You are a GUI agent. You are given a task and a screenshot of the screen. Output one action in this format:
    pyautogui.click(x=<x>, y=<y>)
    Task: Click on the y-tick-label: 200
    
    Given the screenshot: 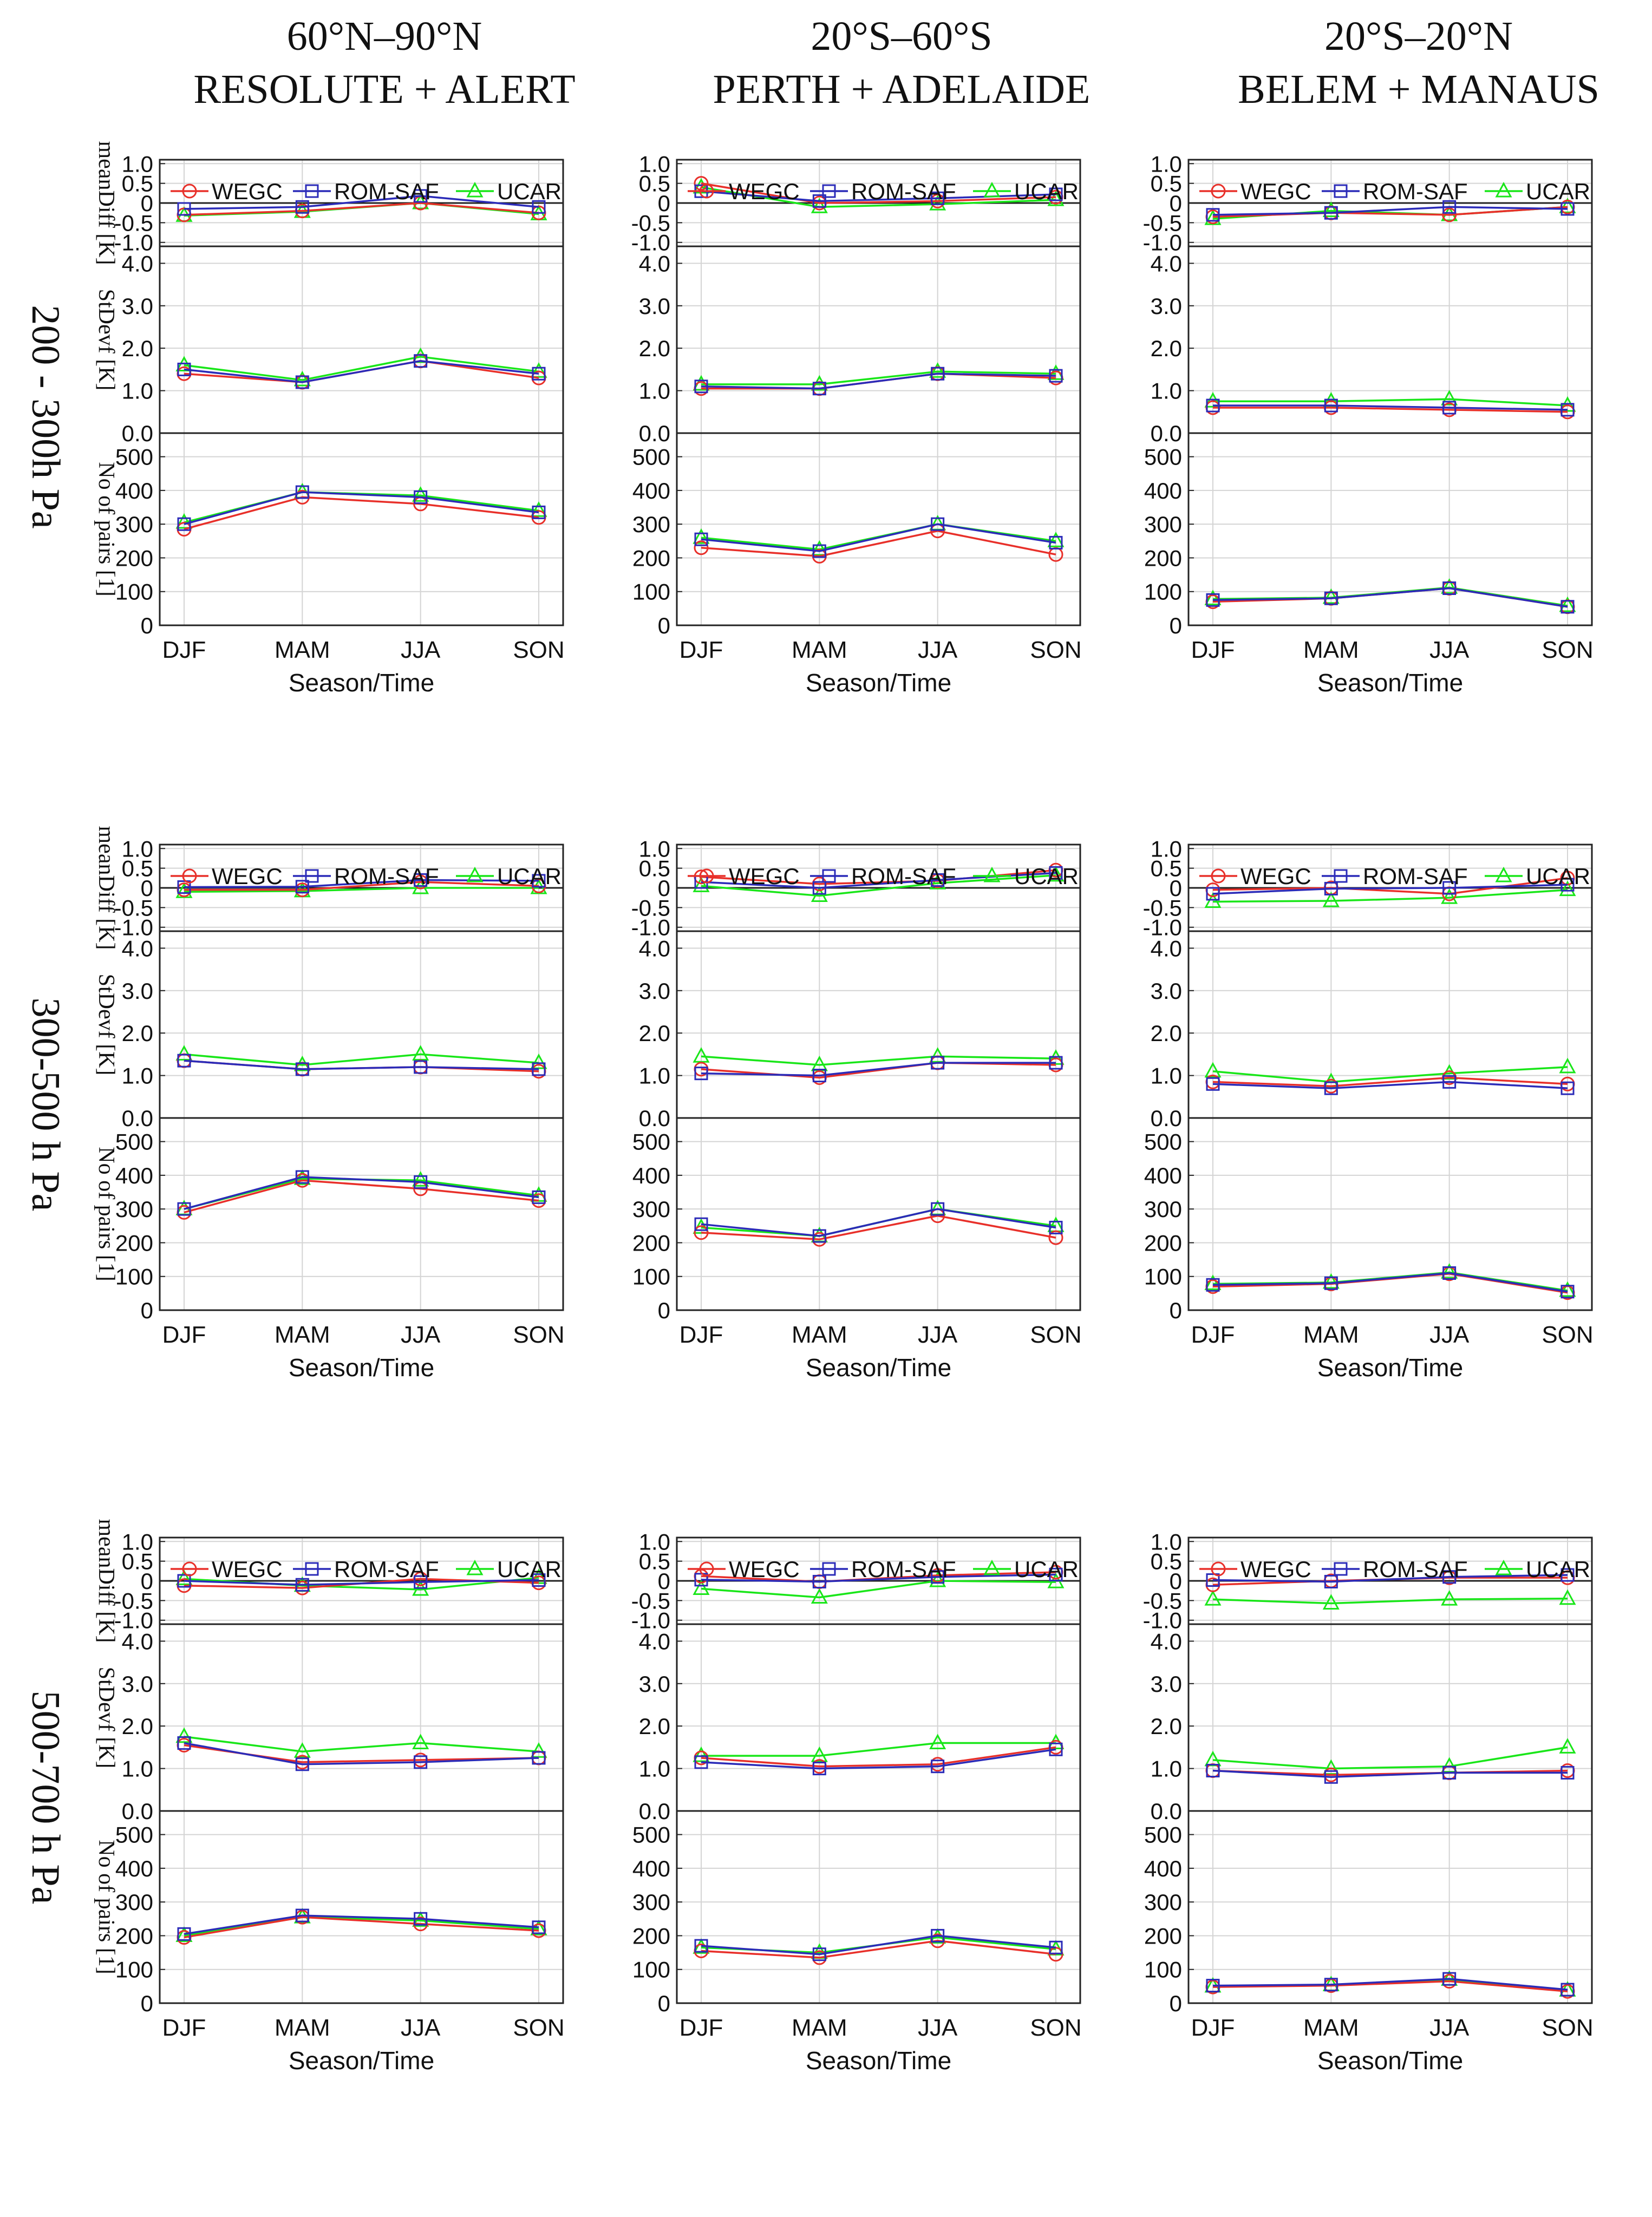 What is the action you would take?
    pyautogui.click(x=134, y=1242)
    